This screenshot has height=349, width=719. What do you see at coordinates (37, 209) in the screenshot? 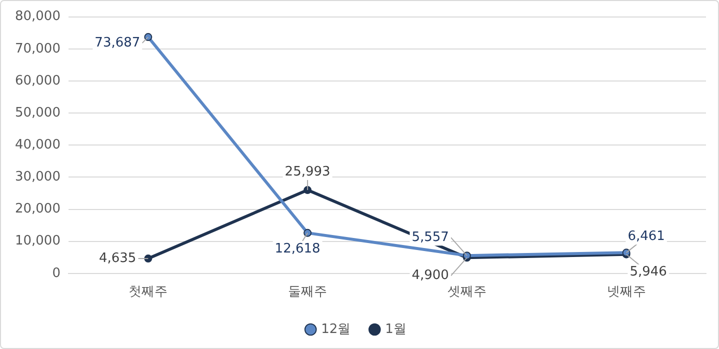
I see `y-tick-label: 20,000` at bounding box center [37, 209].